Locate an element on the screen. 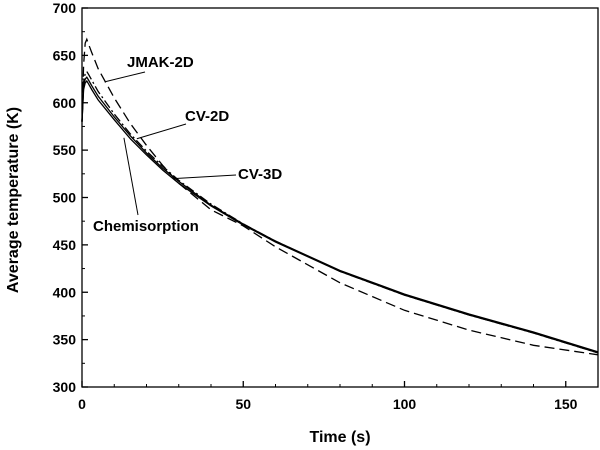 The image size is (600, 450). annotation-leader-chemisorption is located at coordinates (131, 176).